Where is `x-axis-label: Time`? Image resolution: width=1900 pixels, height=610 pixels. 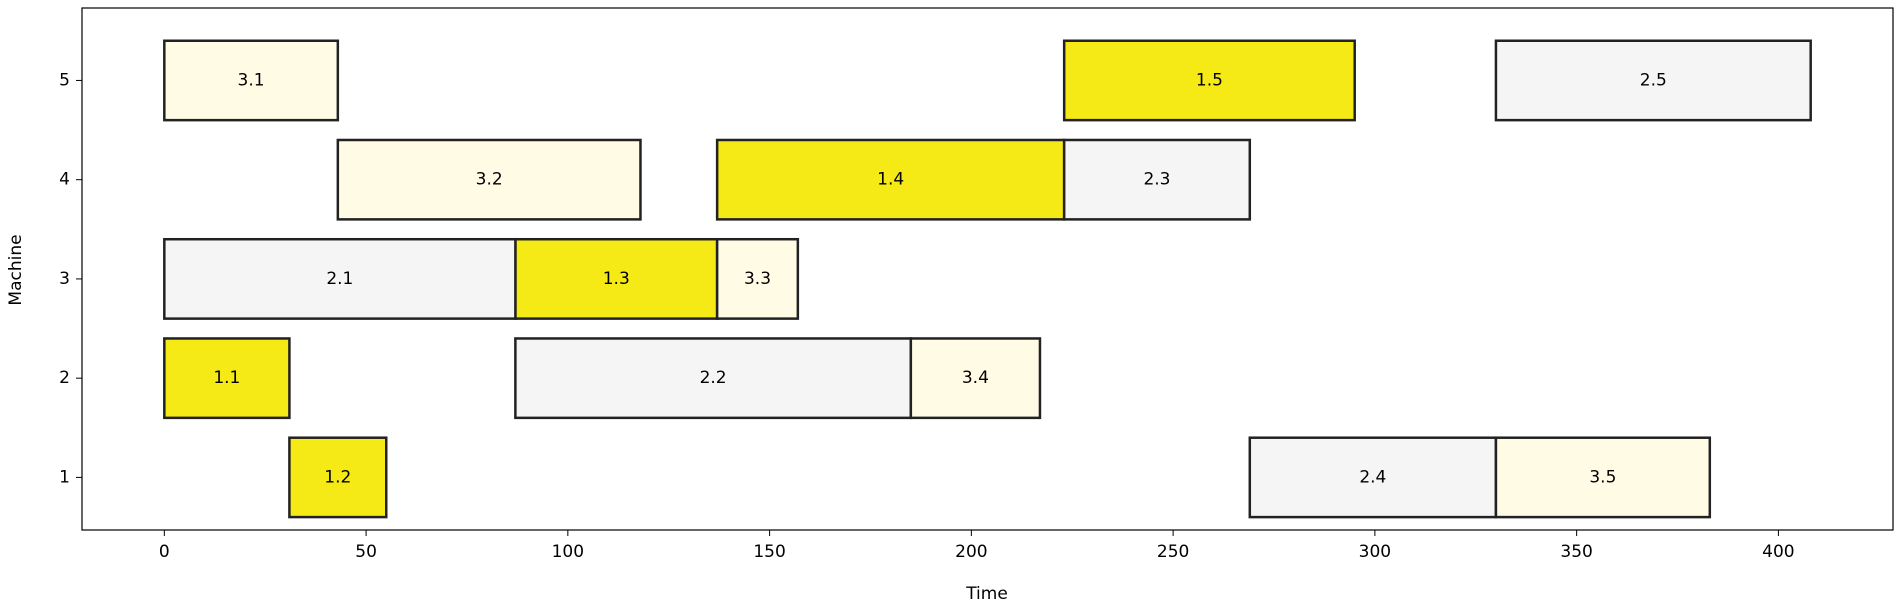
x-axis-label: Time is located at coordinates (986, 594).